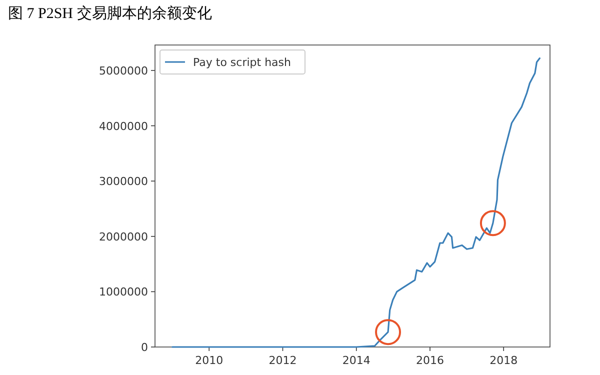 This screenshot has width=600, height=375. Describe the element at coordinates (504, 360) in the screenshot. I see `x-tick-label: 2018` at that location.